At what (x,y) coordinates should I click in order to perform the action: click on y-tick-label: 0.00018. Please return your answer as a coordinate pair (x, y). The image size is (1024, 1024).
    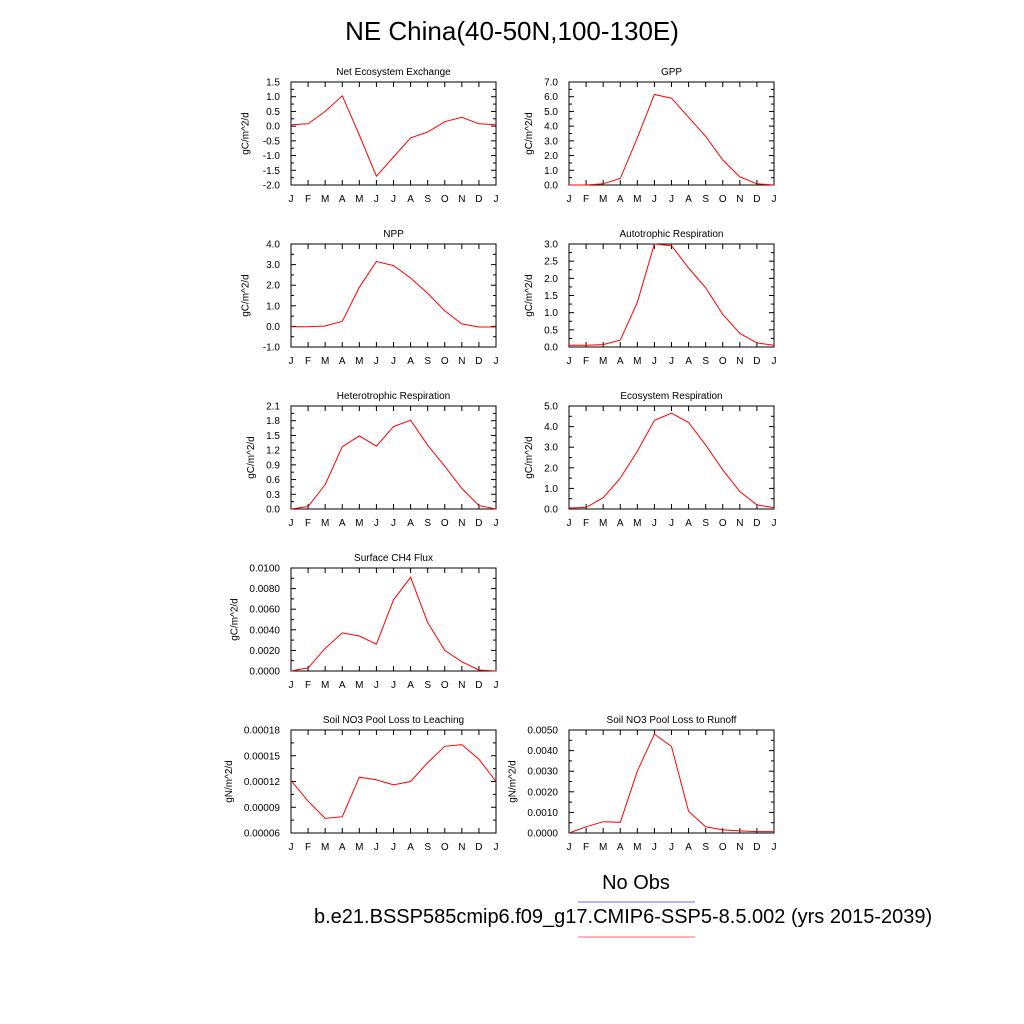
    Looking at the image, I should click on (262, 731).